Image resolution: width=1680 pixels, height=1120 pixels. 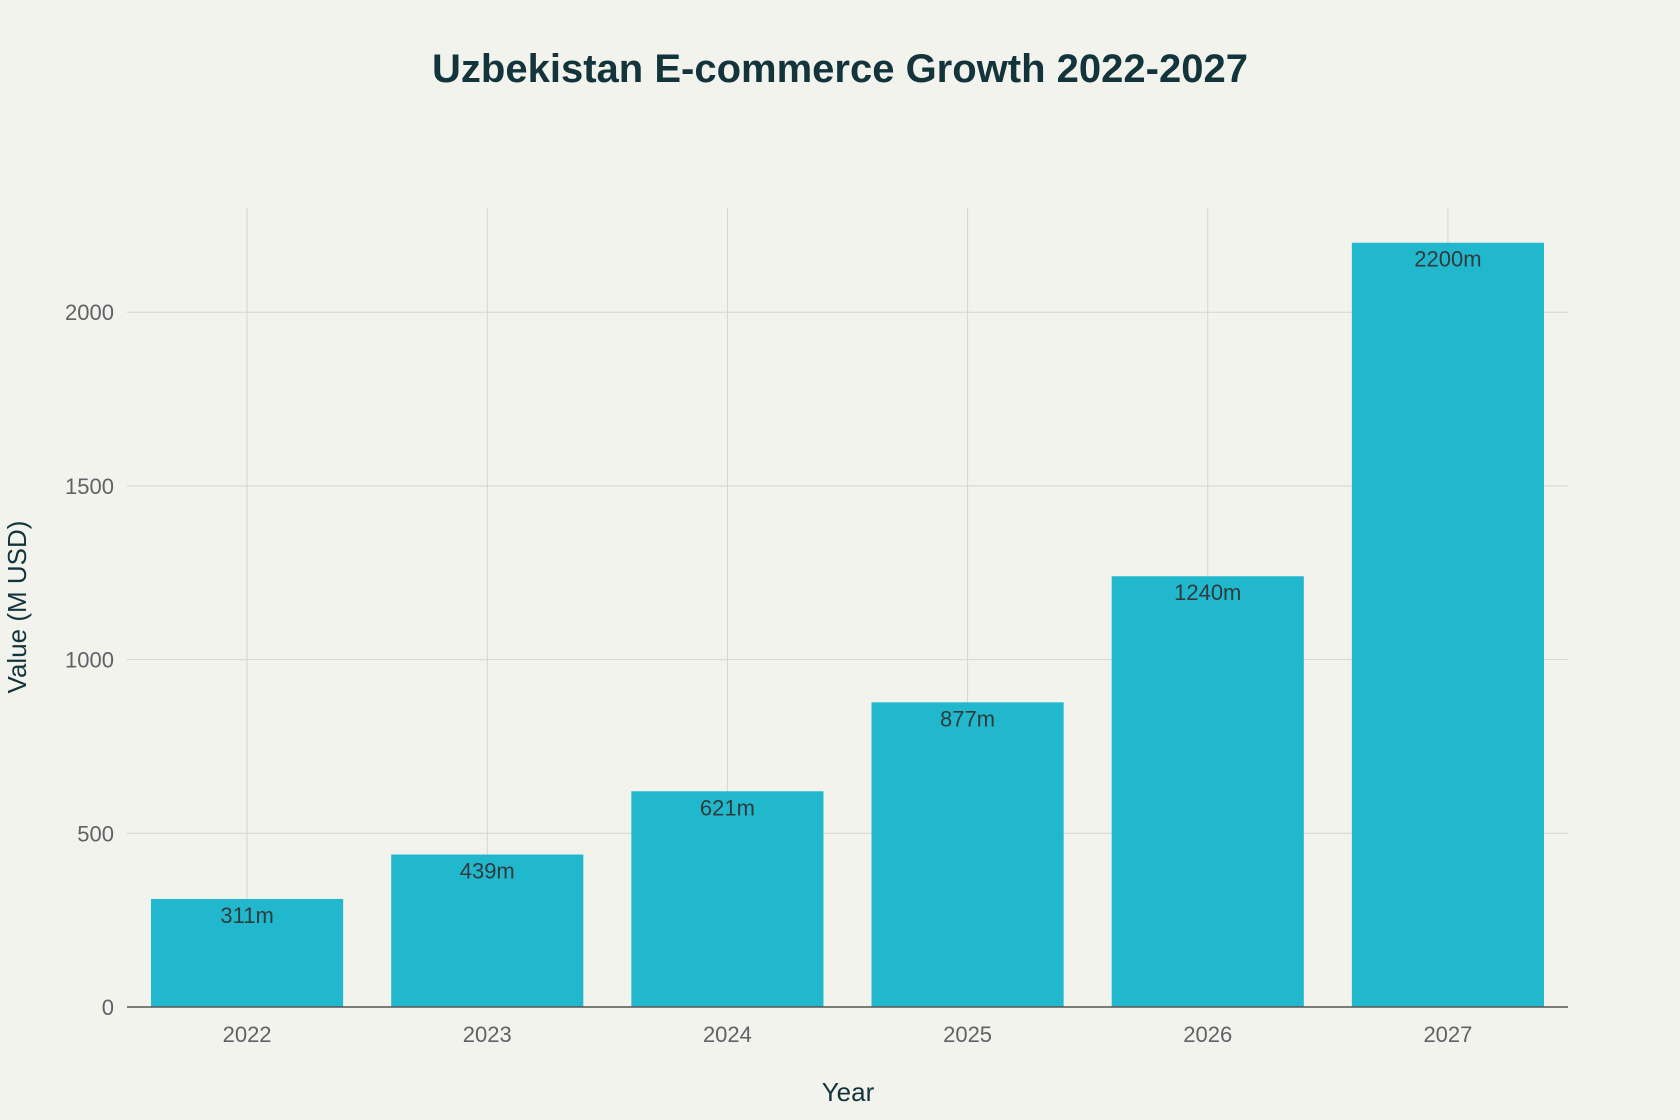 What do you see at coordinates (247, 1034) in the screenshot?
I see `x-tick-label: 2022` at bounding box center [247, 1034].